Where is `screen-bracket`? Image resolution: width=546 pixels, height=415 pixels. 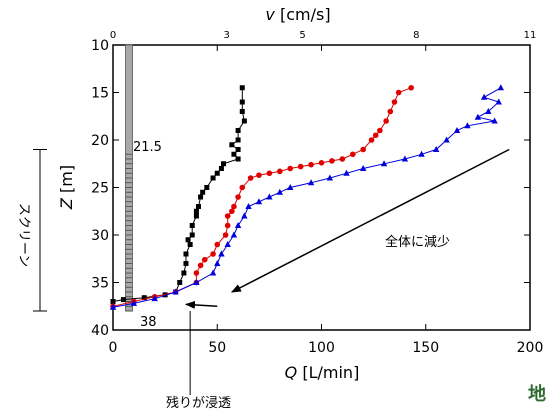
screen-bracket is located at coordinates (40, 230).